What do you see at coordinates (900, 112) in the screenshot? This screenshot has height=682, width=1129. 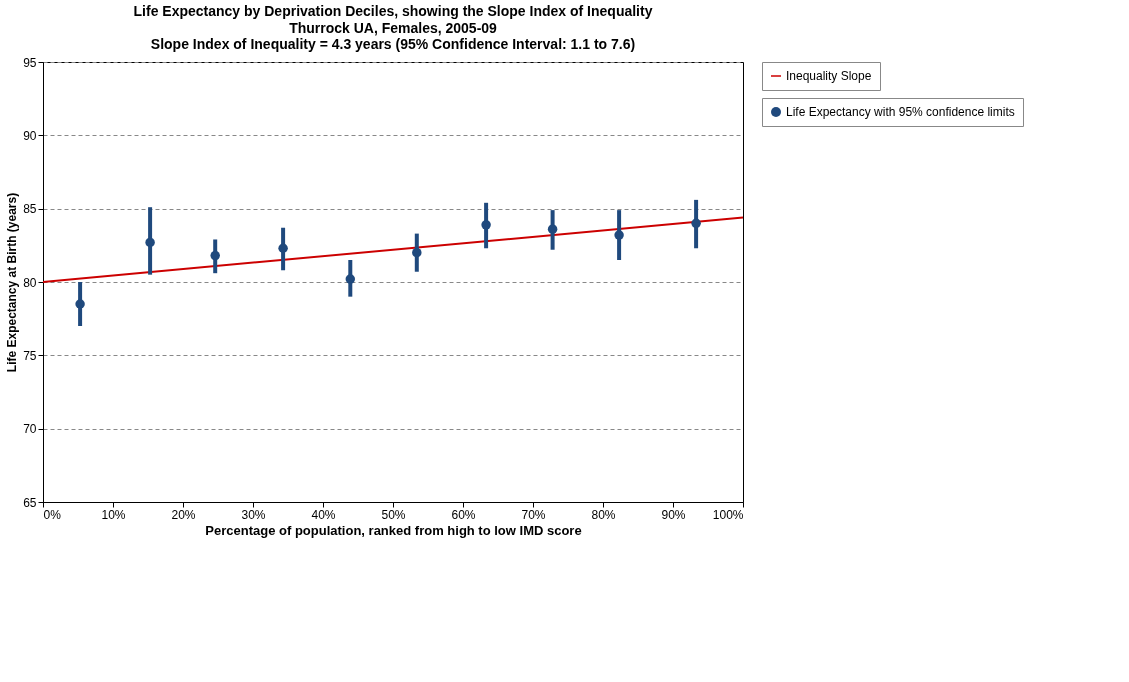 I see `legend-label: Life Expectancy with 95% confidence limits` at bounding box center [900, 112].